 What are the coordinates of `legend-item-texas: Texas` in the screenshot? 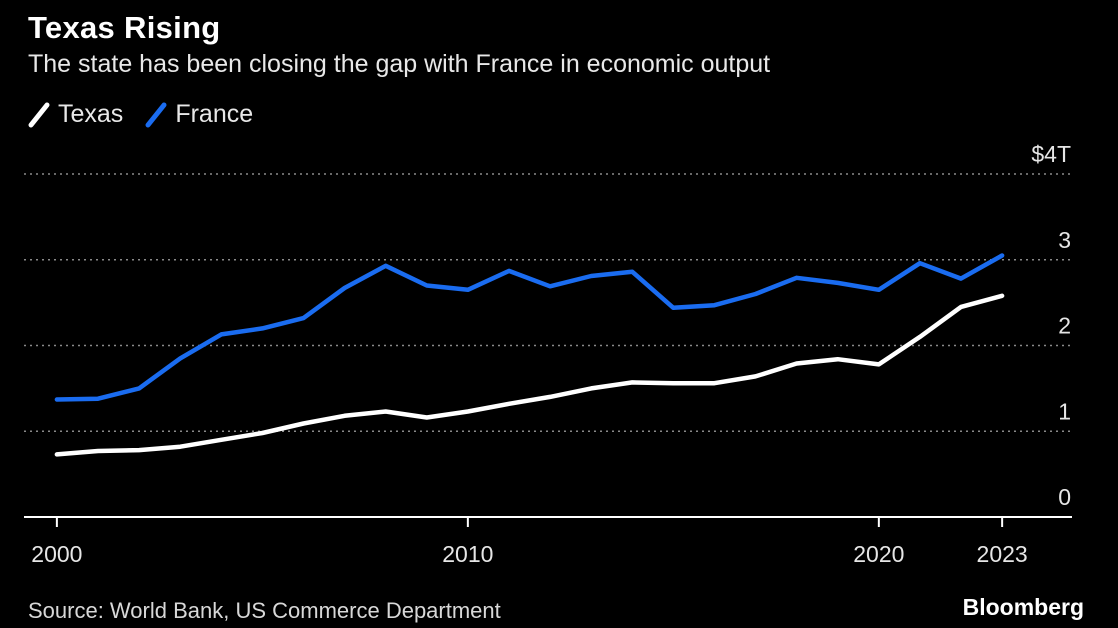 It's located at (75, 114).